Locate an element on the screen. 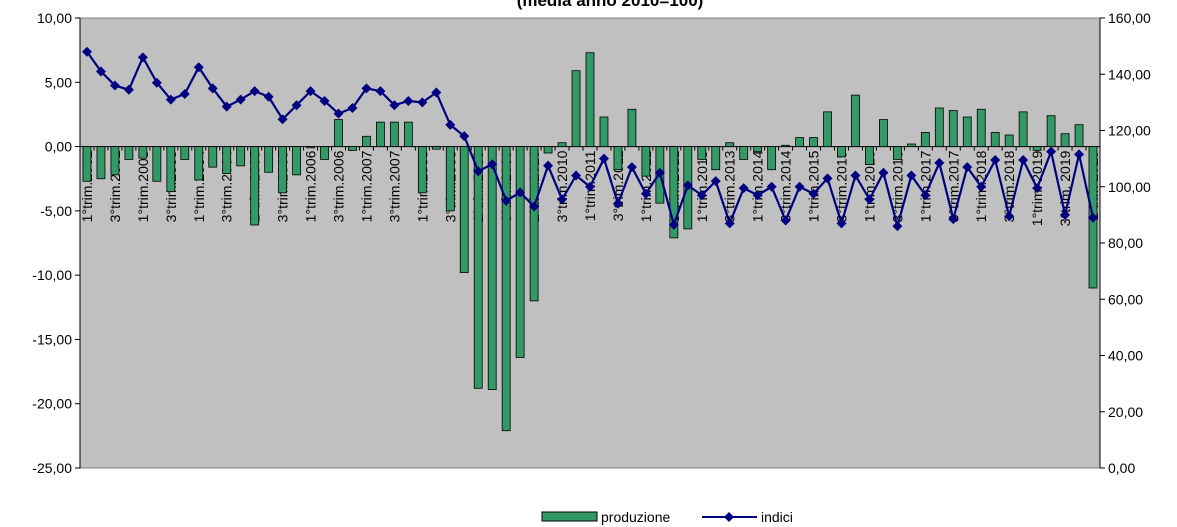  y2-tick-label: 60,00 is located at coordinates (1125, 299).